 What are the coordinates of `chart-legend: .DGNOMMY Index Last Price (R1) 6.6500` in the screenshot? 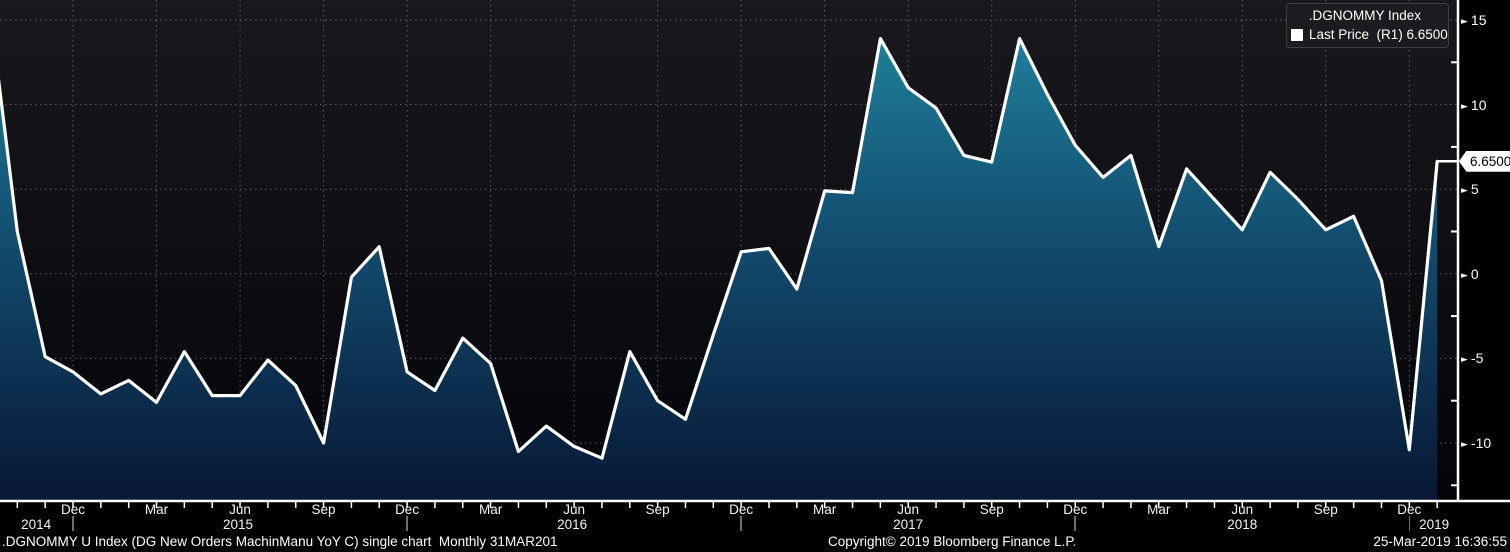 It's located at (1367, 25).